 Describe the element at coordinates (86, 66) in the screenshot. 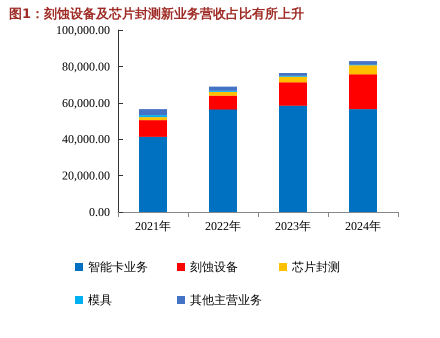

I see `y-tick-label: 80,000.00` at that location.